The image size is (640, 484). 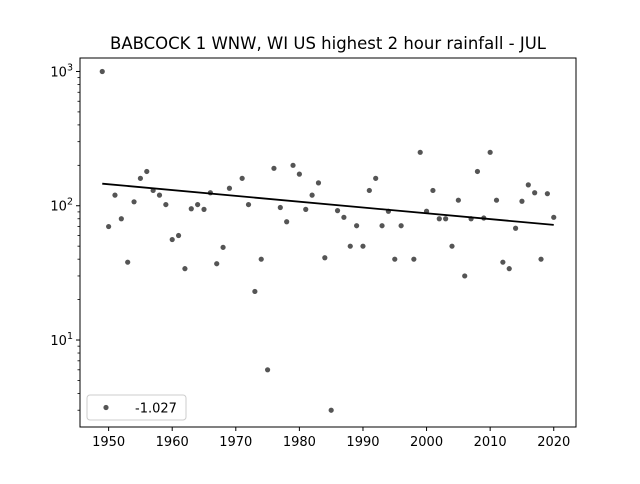 I want to click on x-tick-label: 1990, so click(x=362, y=442).